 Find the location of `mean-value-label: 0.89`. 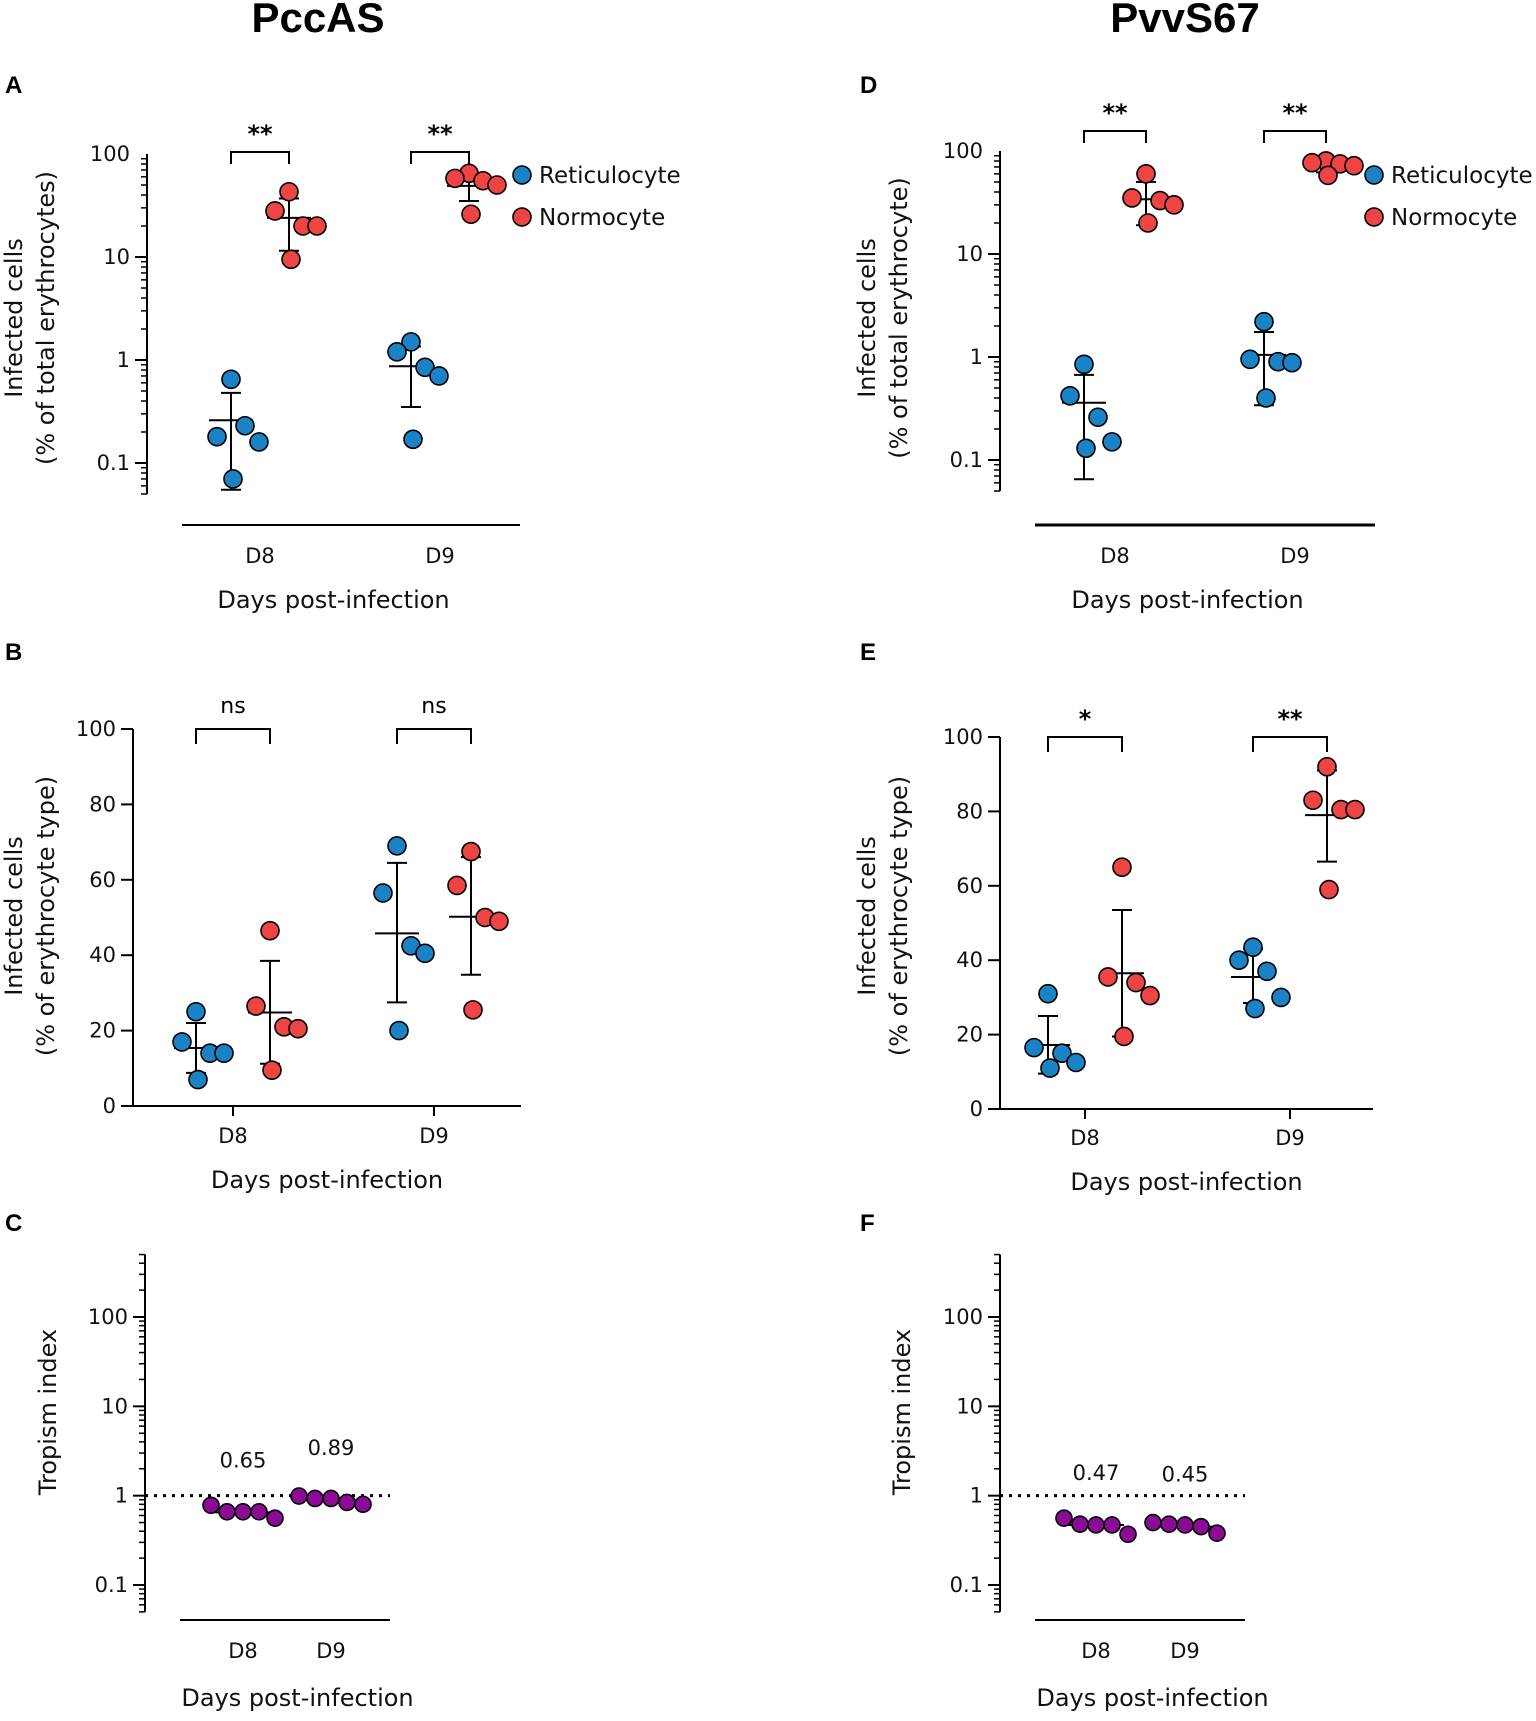

mean-value-label: 0.89 is located at coordinates (331, 1448).